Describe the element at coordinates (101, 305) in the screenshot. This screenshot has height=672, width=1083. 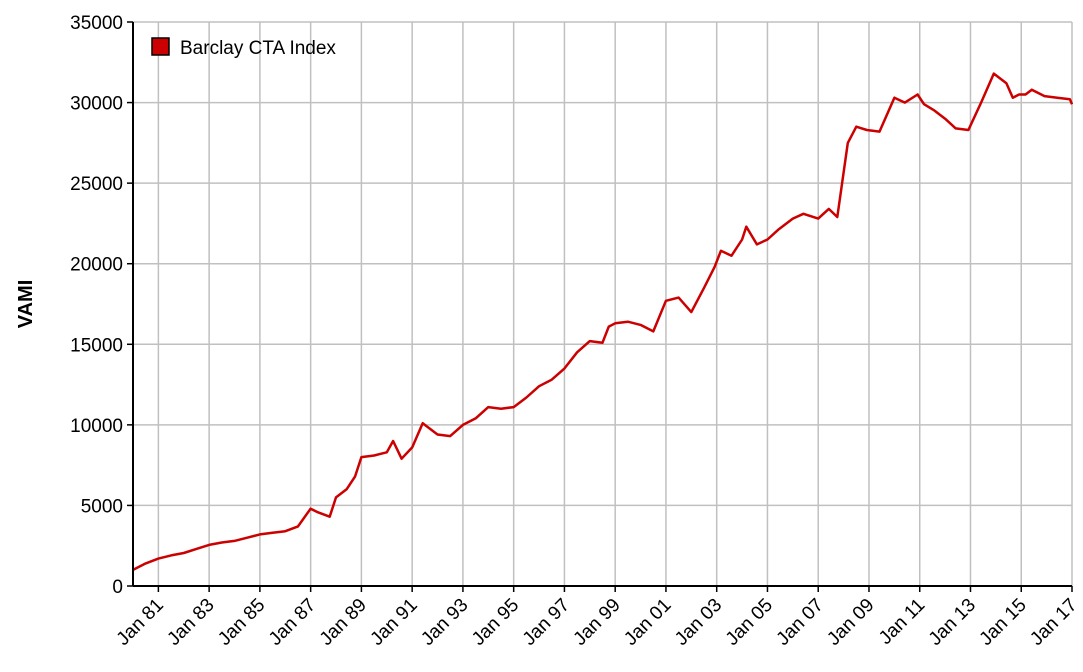
I see `y-ticks: 0 5000 10000 15000 20000 25000 30000 35000` at that location.